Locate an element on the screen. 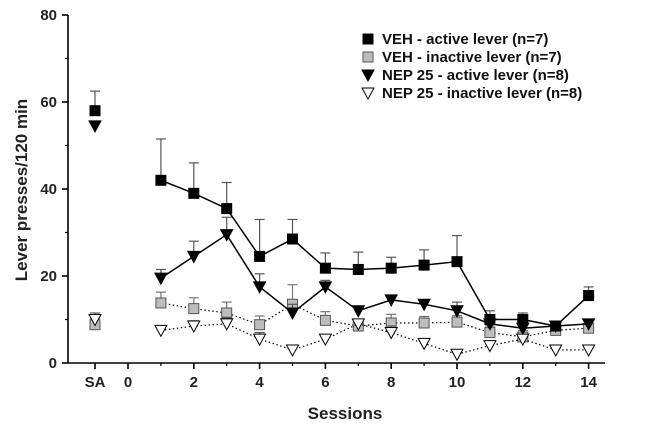 This screenshot has width=659, height=428. legend-label: NEP 25 - active lever (n=8) is located at coordinates (475, 75).